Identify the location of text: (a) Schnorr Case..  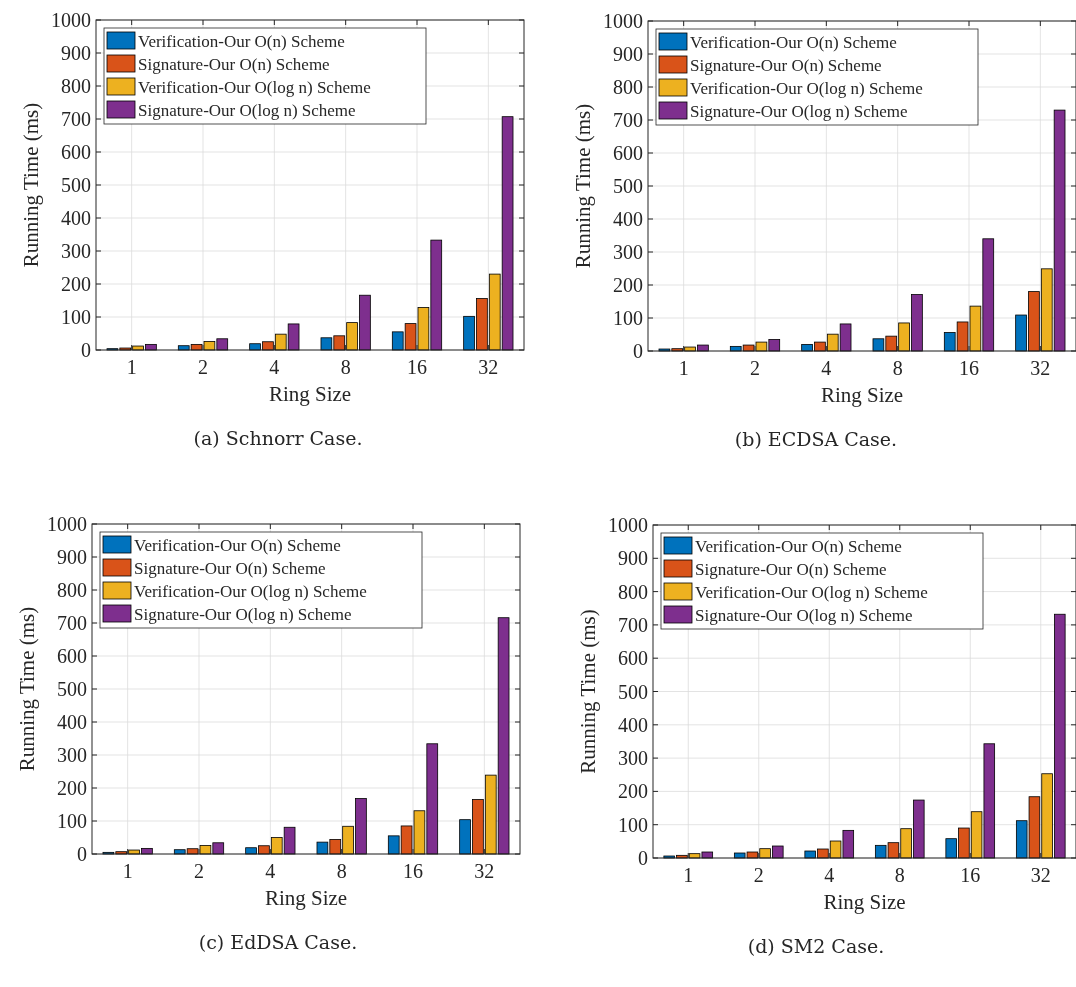
(278, 438).